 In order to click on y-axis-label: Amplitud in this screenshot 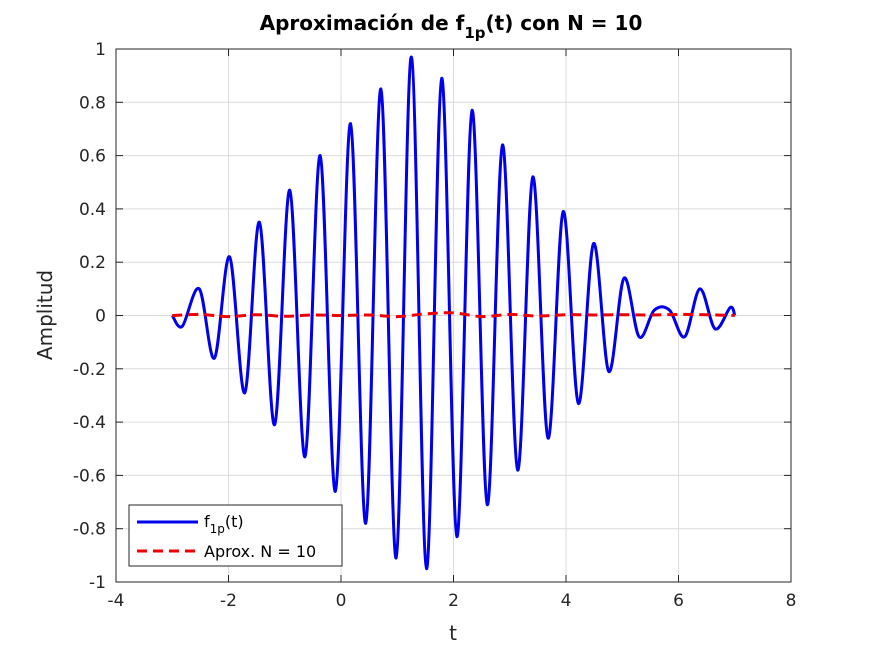, I will do `click(45, 315)`.